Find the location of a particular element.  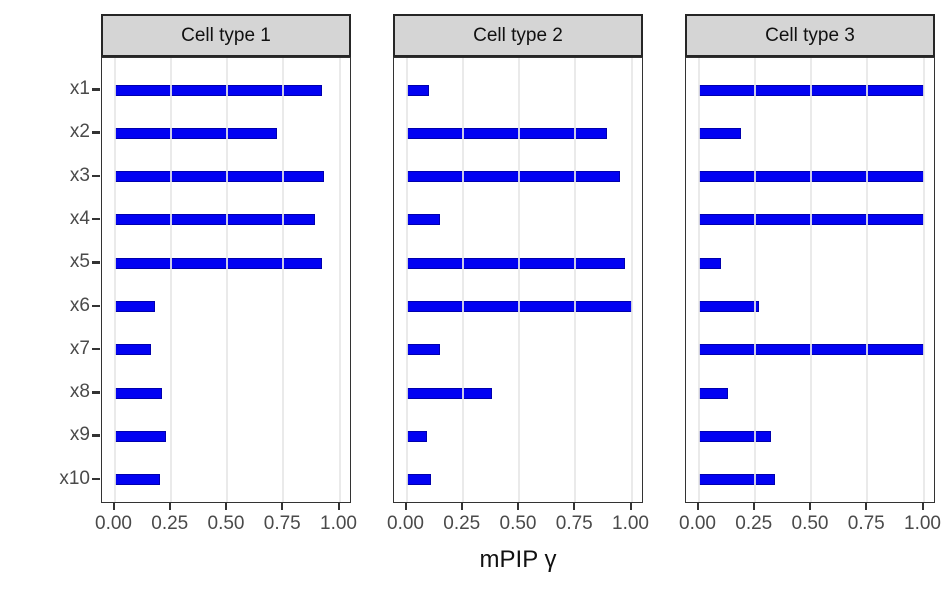

facet-strip-label: Cell type 3 is located at coordinates (810, 35).